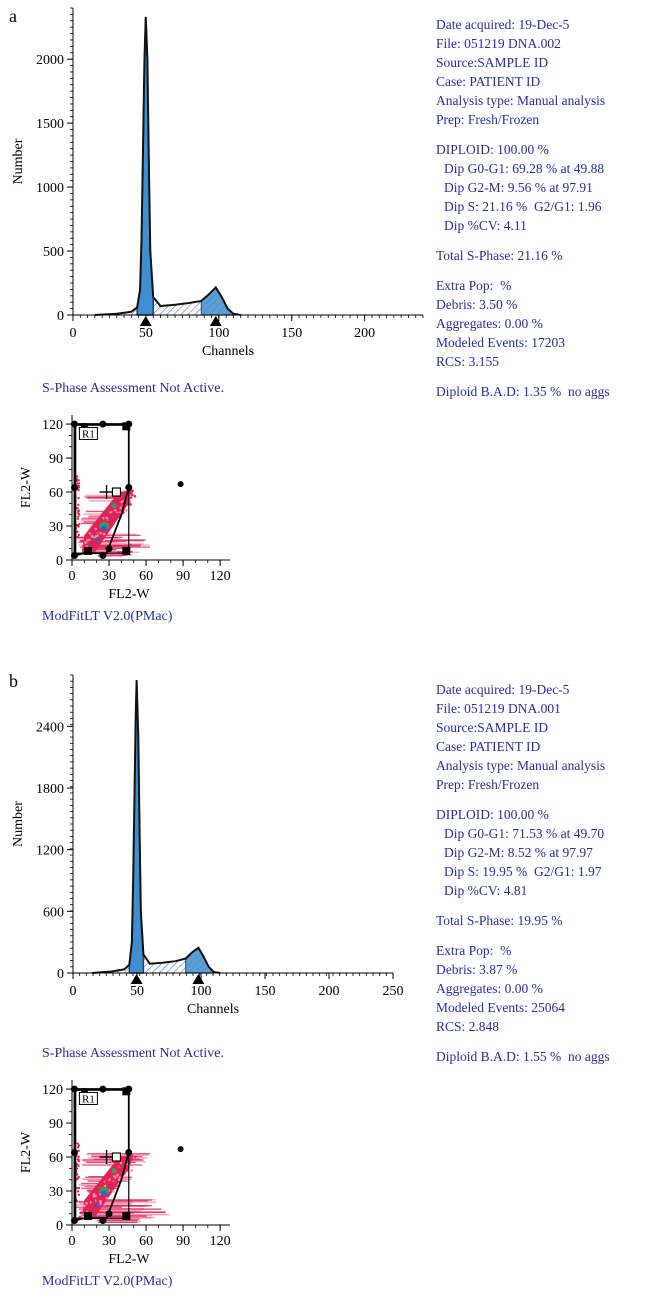 The width and height of the screenshot is (654, 1305). Describe the element at coordinates (518, 187) in the screenshot. I see `info-g2m: Dip G2-M: 9.56 % at 97.91` at that location.